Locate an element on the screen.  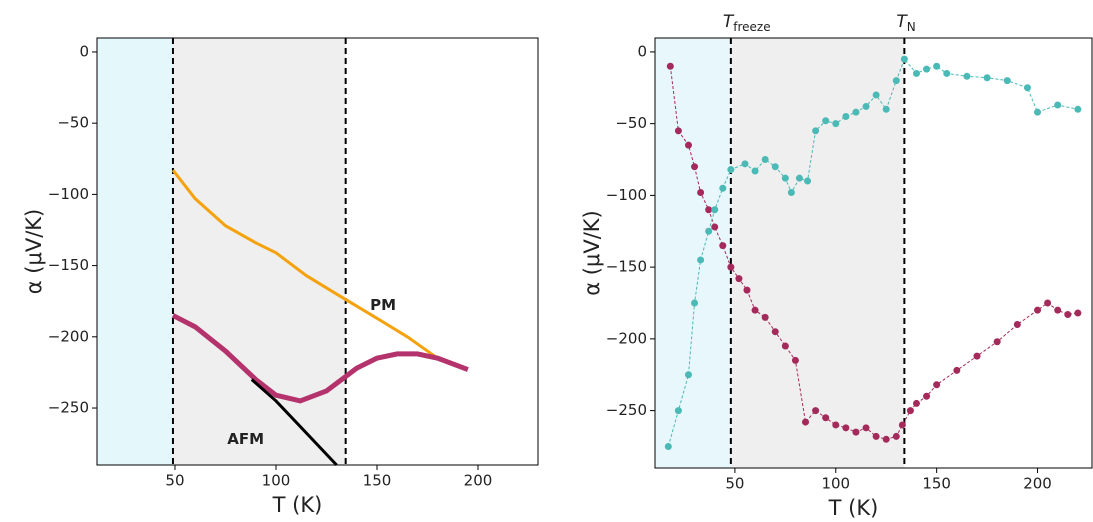
label-sub: N is located at coordinates (911, 27).